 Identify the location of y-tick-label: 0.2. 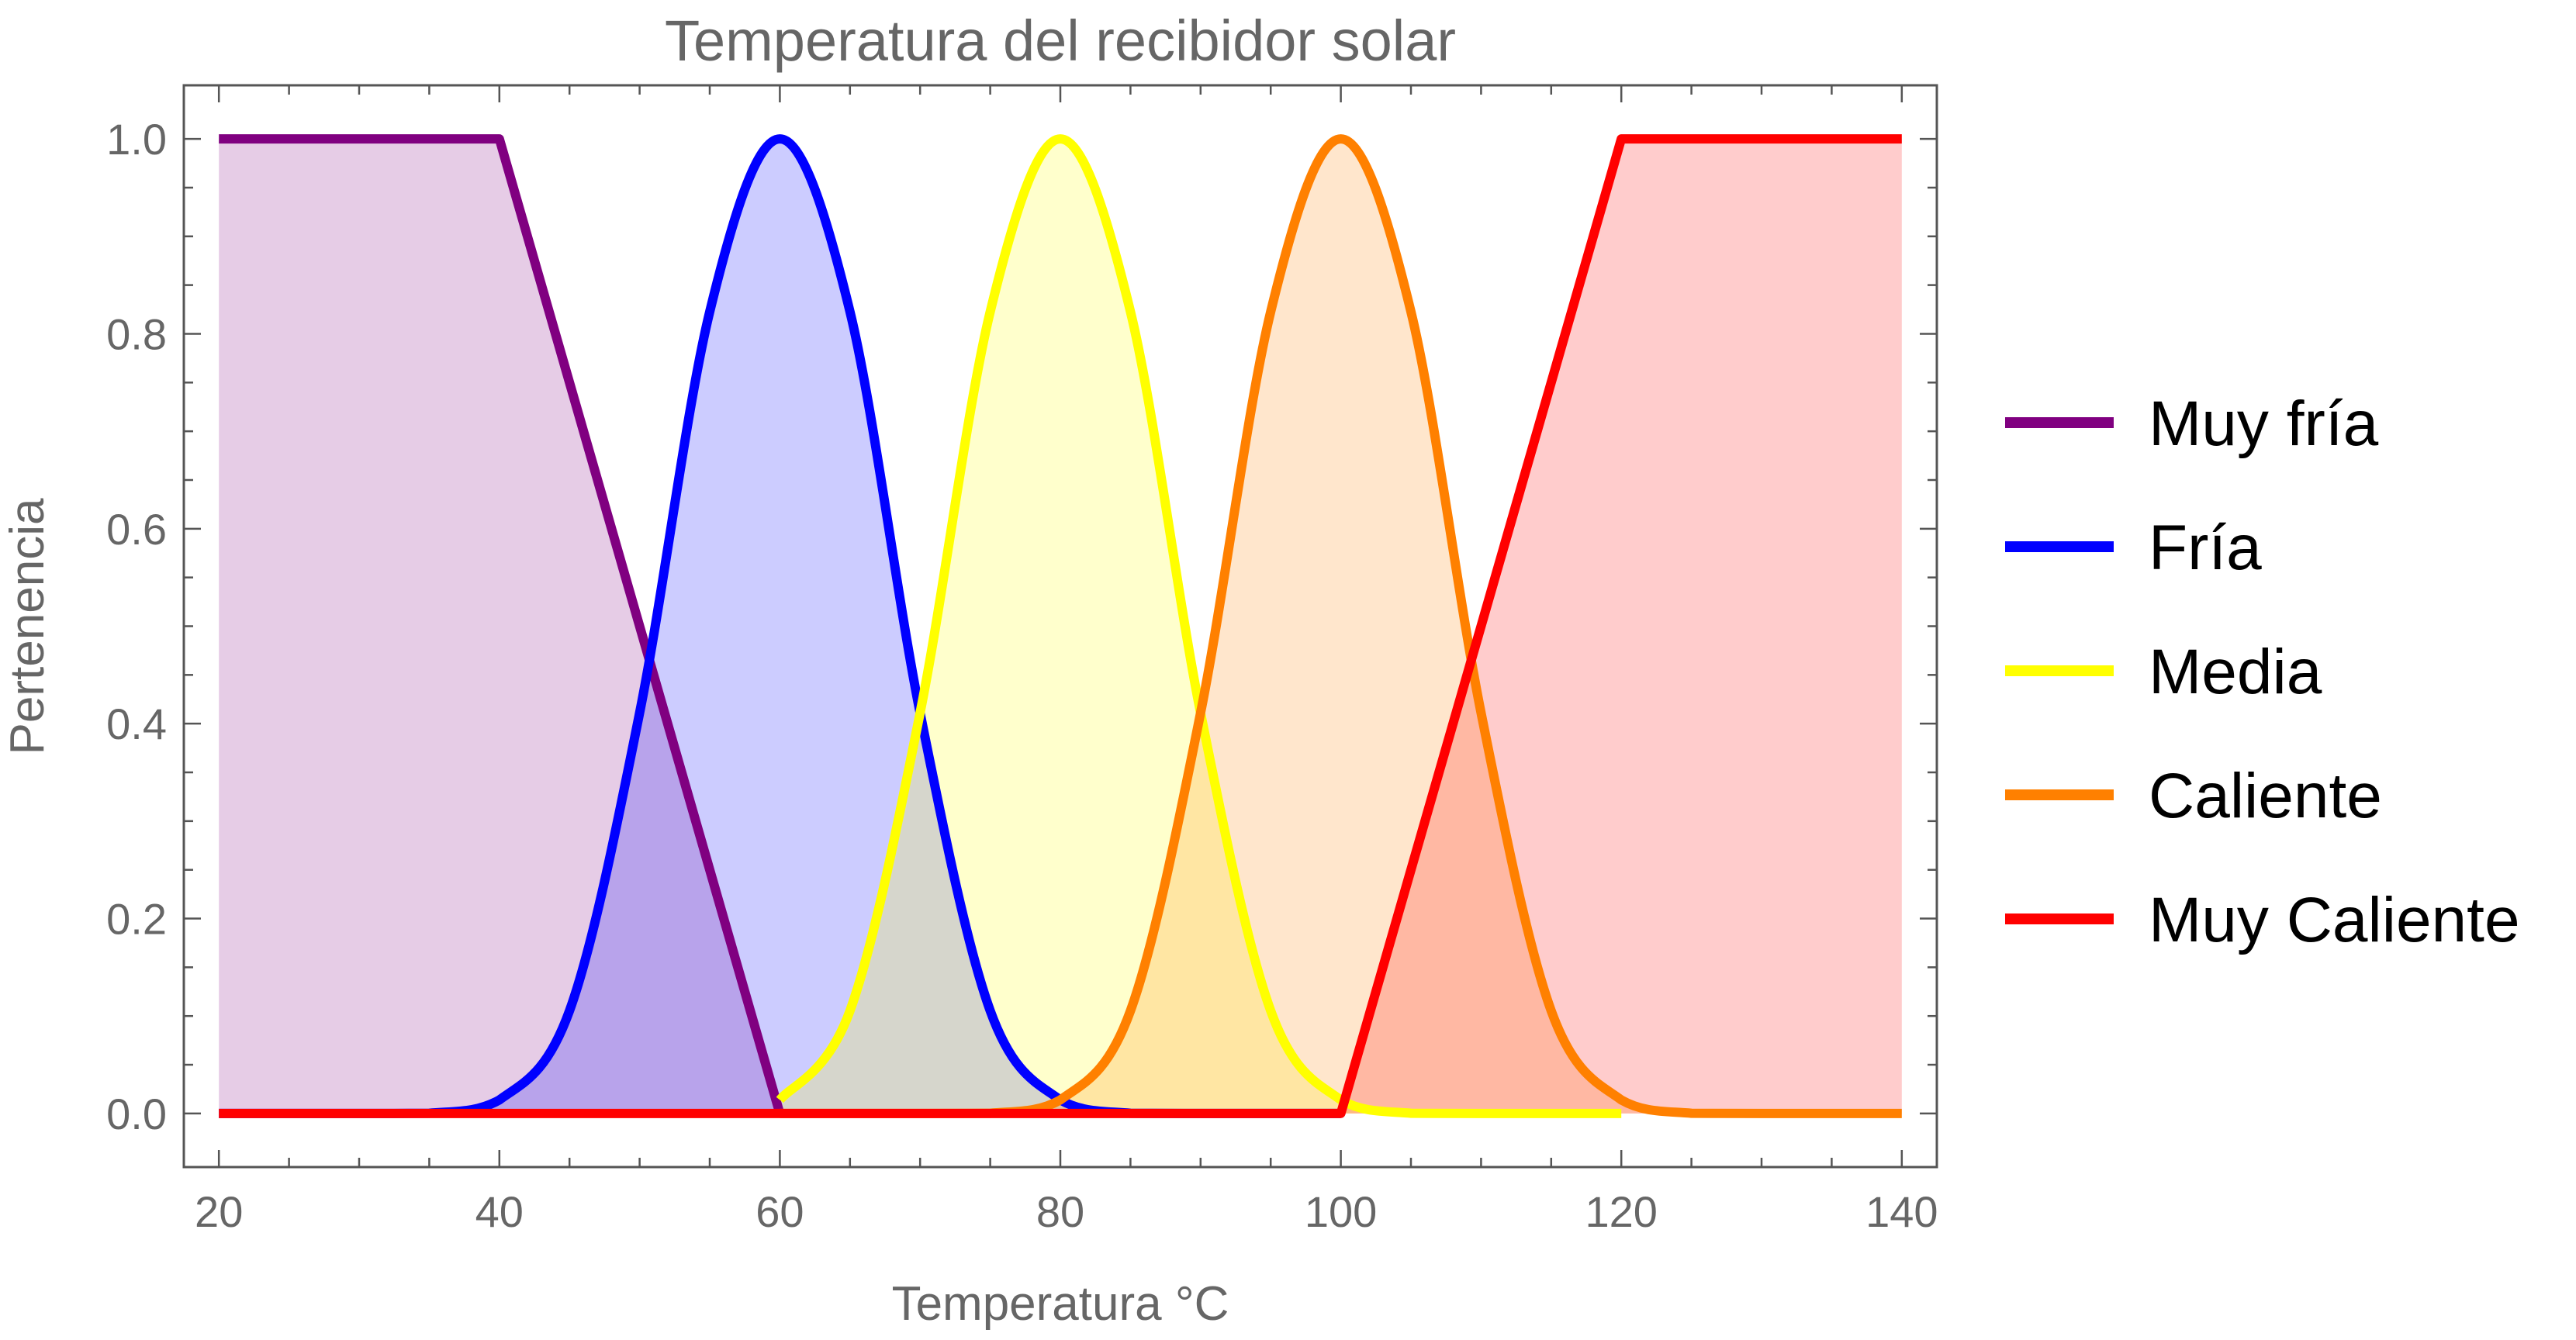
(136, 919).